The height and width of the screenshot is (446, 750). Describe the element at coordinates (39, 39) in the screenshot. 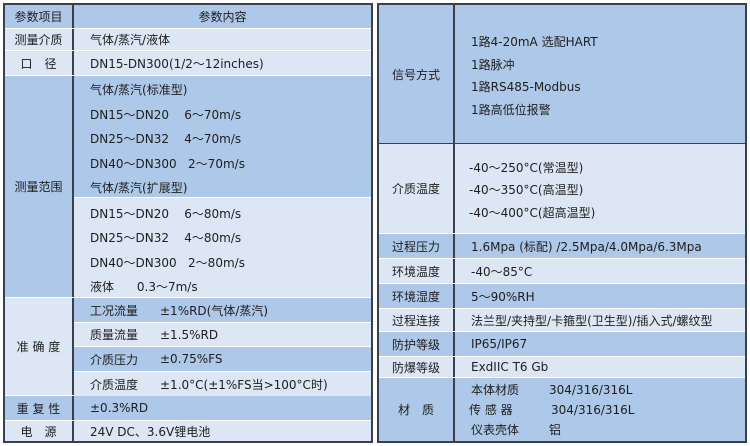

I see `label: 测量介质` at that location.